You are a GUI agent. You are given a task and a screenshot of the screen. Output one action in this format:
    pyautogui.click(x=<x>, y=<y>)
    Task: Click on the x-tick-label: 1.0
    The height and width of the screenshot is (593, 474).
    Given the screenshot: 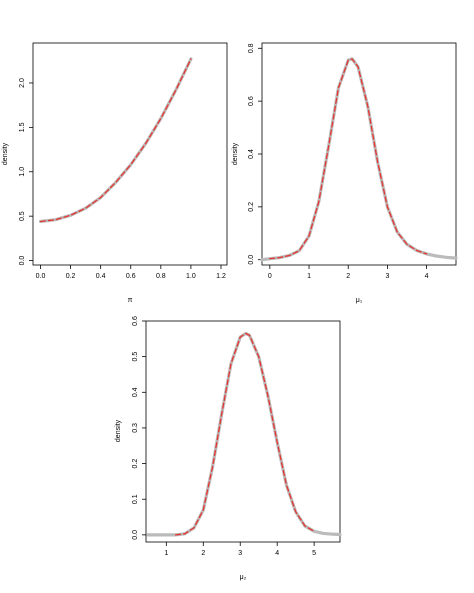 What is the action you would take?
    pyautogui.click(x=191, y=276)
    